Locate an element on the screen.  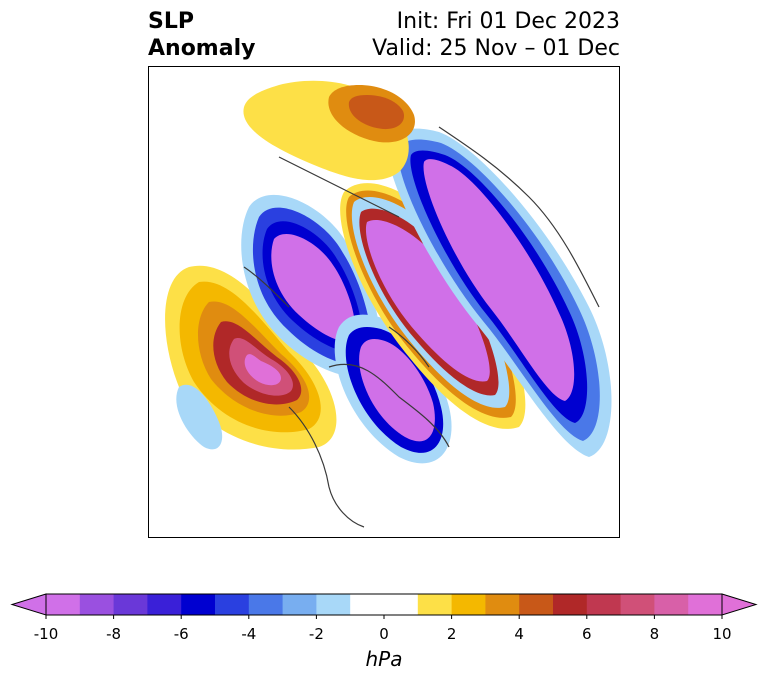
colorbar-tick-label: -8 is located at coordinates (114, 634).